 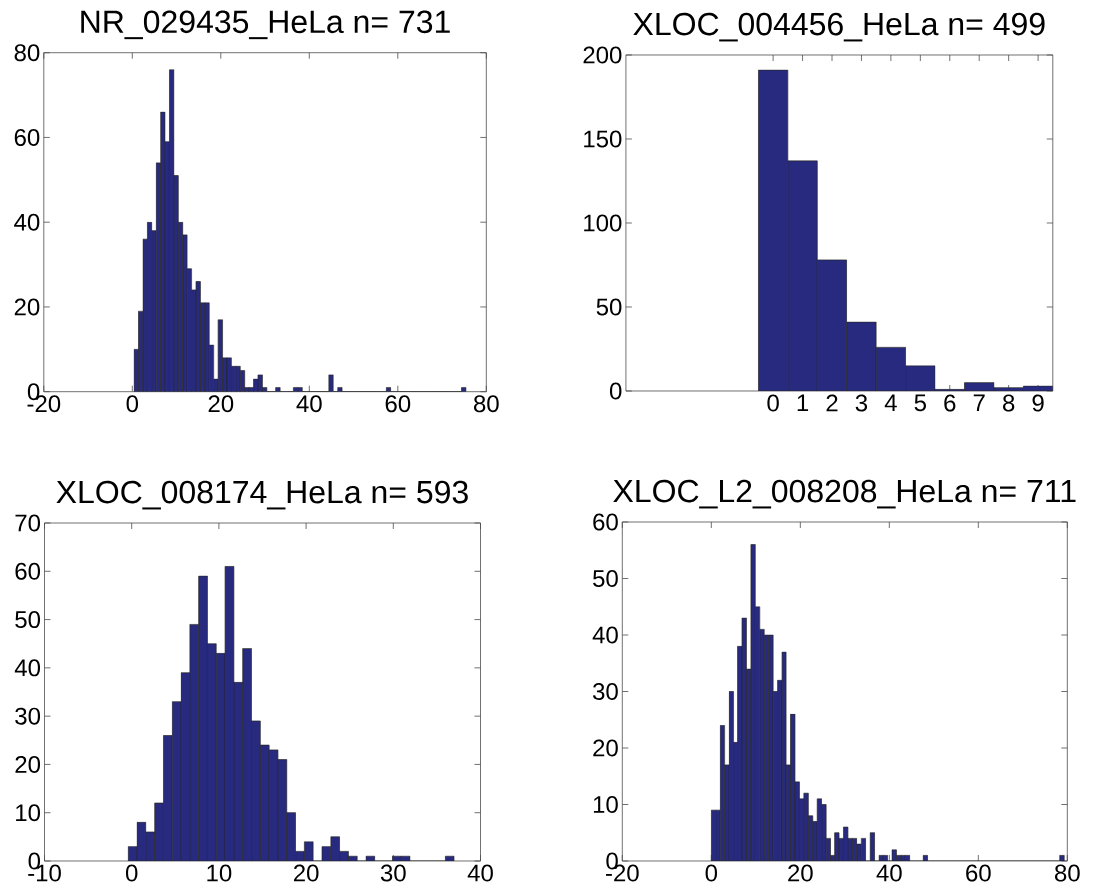 I want to click on chart-title: XLOC_008174_HeLa n= 593, so click(x=262, y=495).